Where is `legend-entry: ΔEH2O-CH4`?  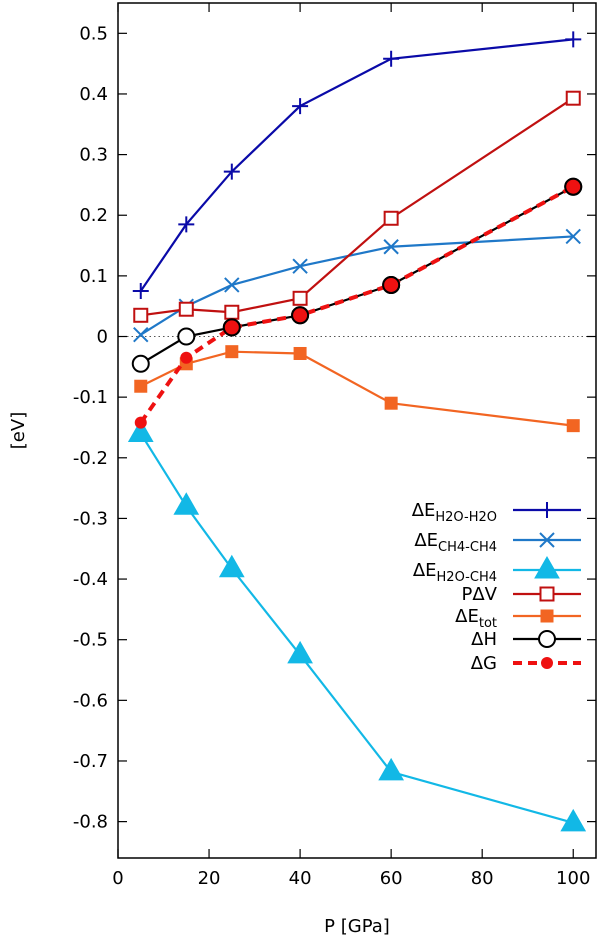
legend-entry: ΔEH2O-CH4 is located at coordinates (497, 570).